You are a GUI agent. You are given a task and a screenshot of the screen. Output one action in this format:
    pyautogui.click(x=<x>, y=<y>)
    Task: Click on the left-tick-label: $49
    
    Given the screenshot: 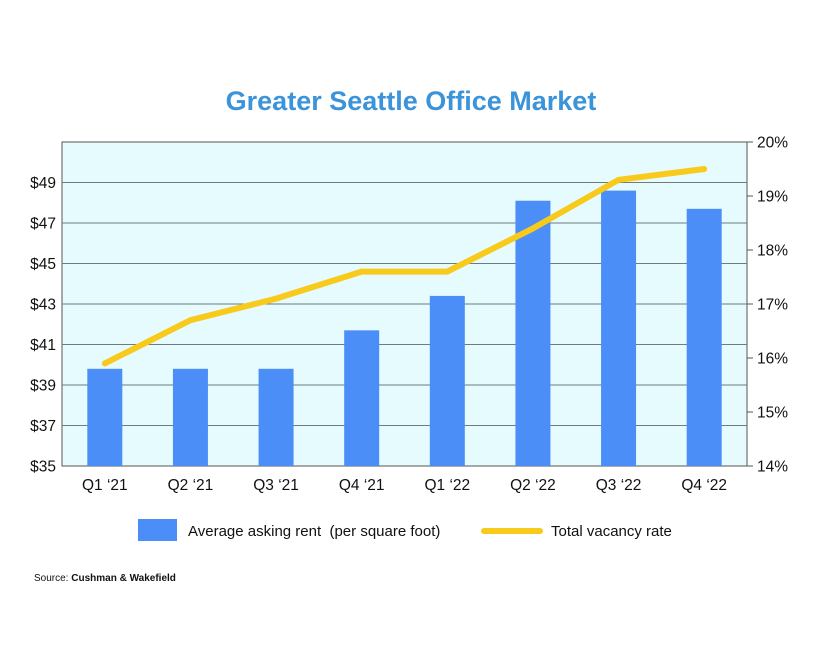 What is the action you would take?
    pyautogui.click(x=43, y=183)
    